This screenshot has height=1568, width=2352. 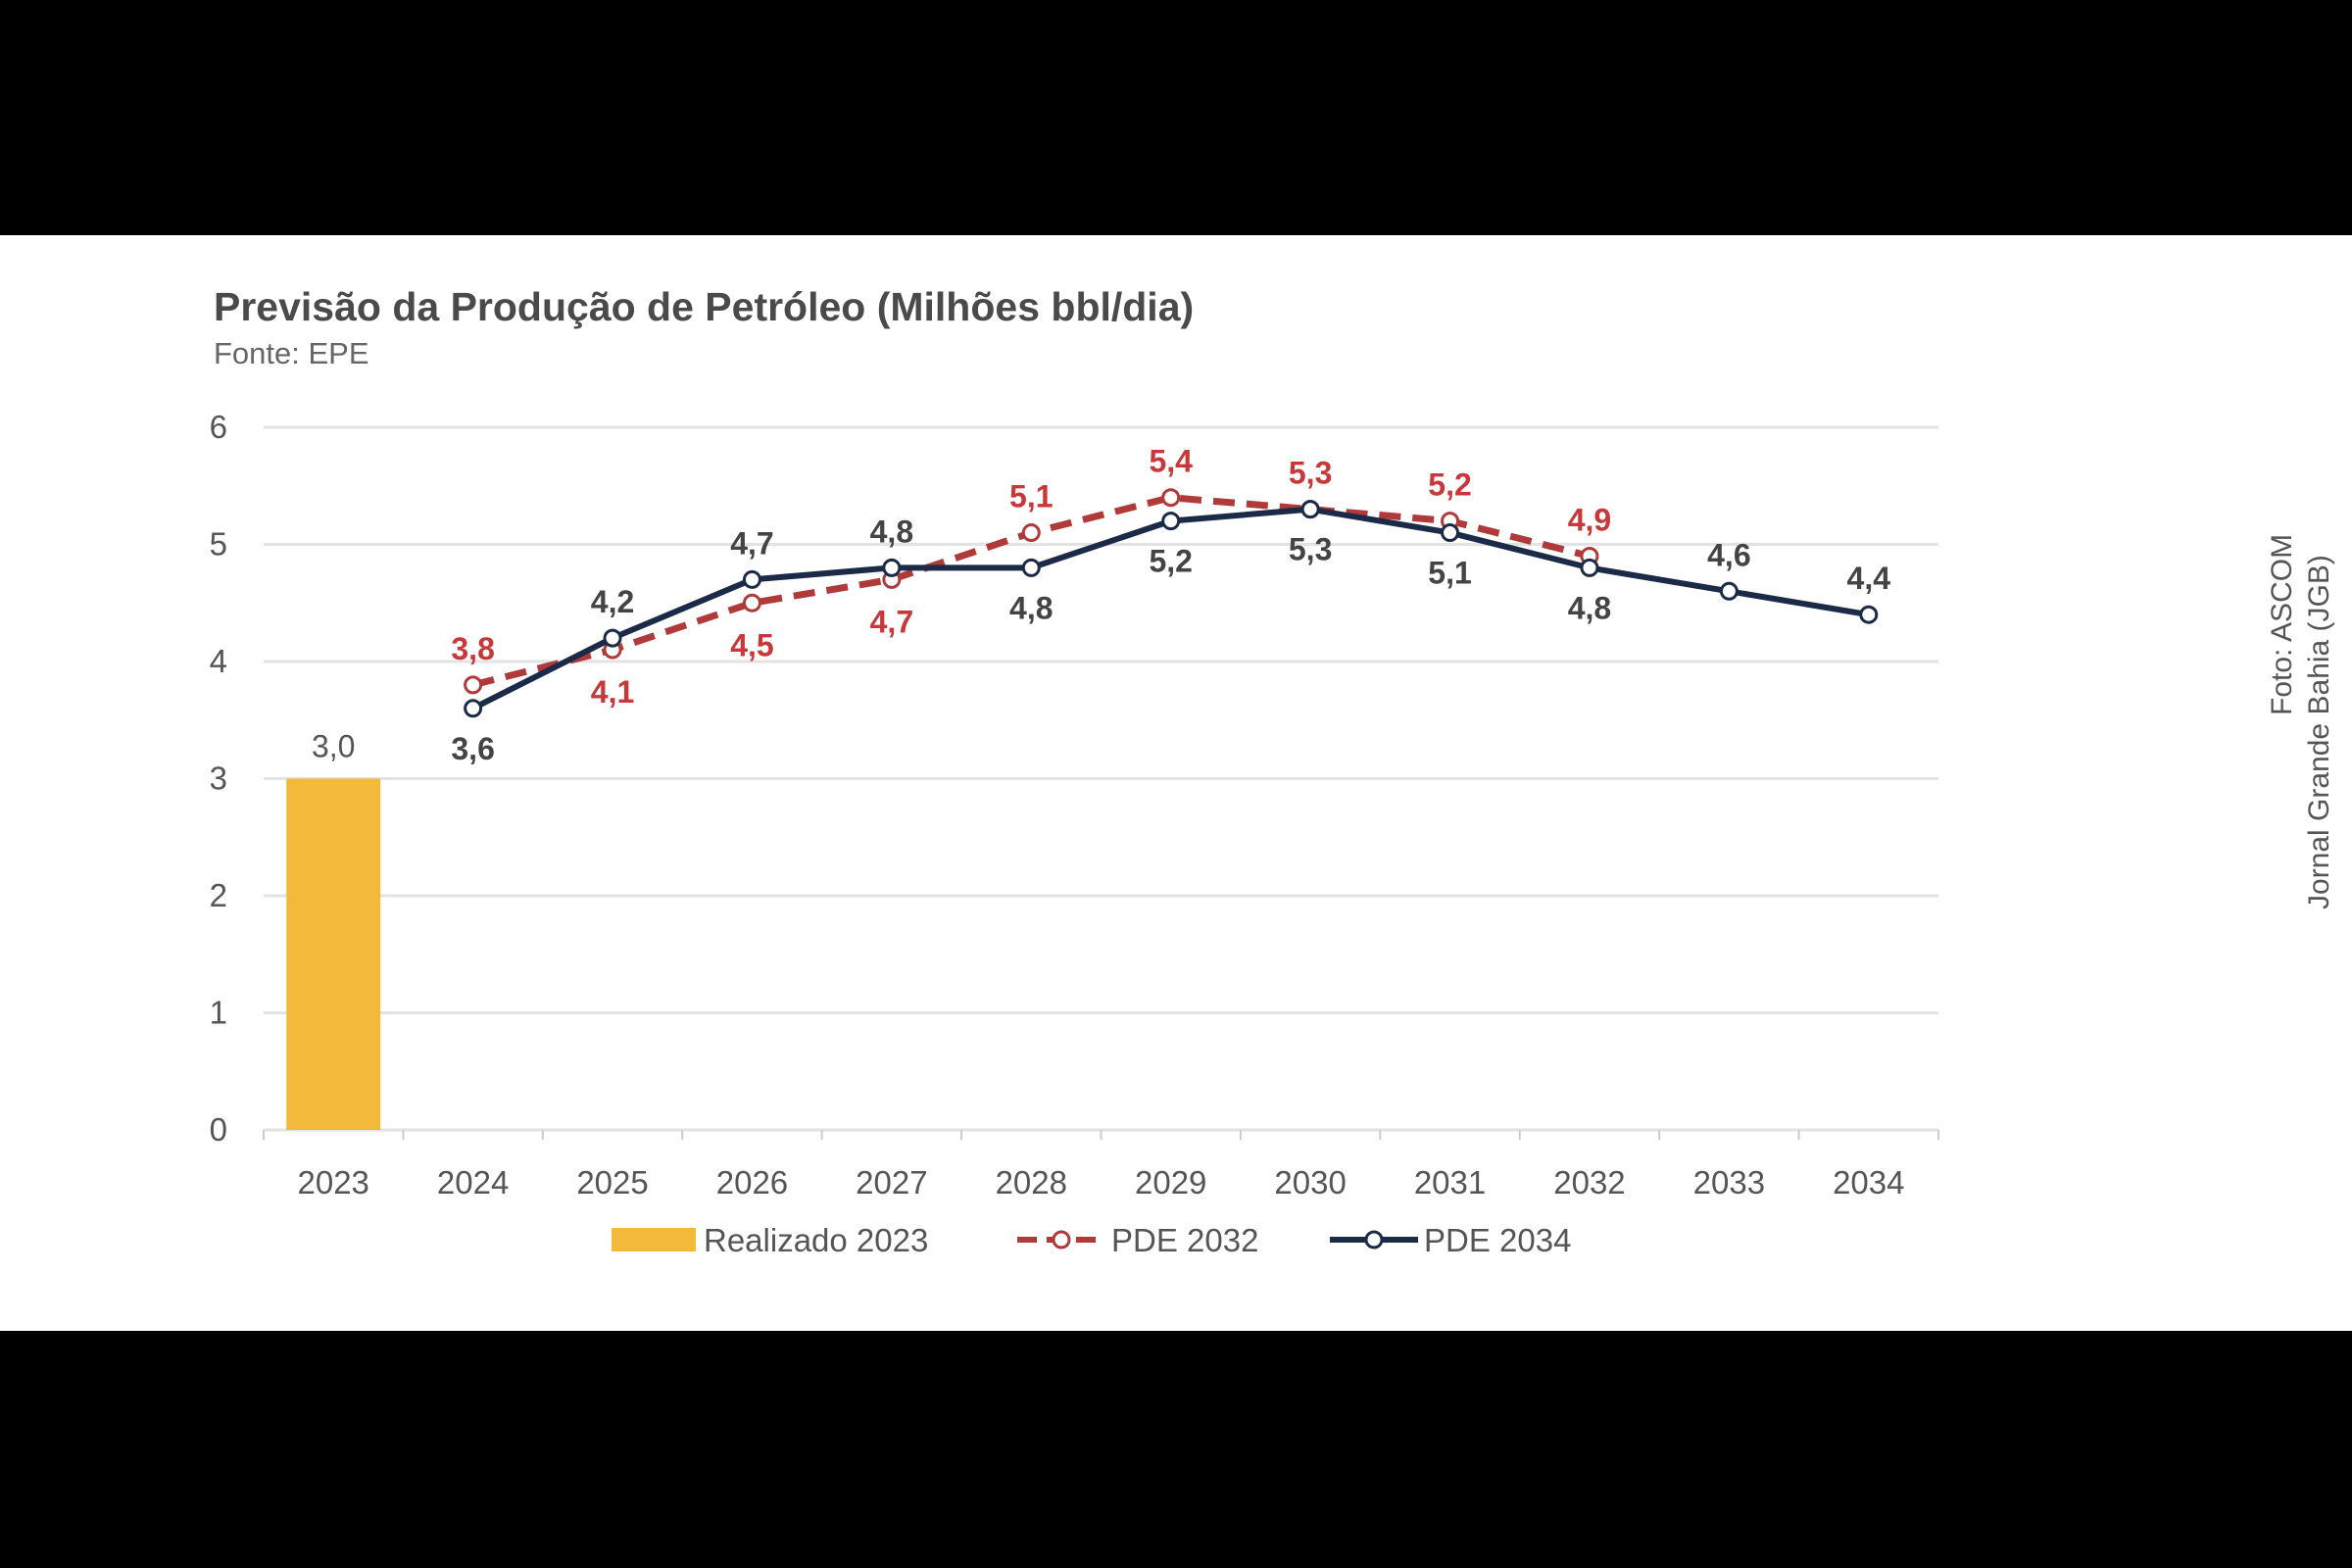 I want to click on data-label-pde2032: 3,8, so click(x=472, y=648).